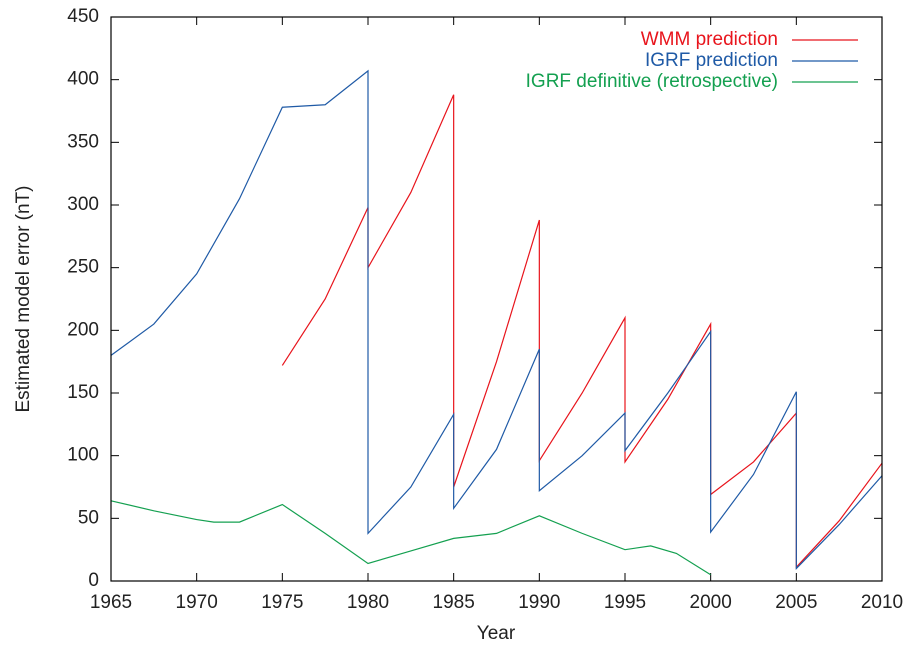  I want to click on legend-label: IGRF prediction, so click(711, 60).